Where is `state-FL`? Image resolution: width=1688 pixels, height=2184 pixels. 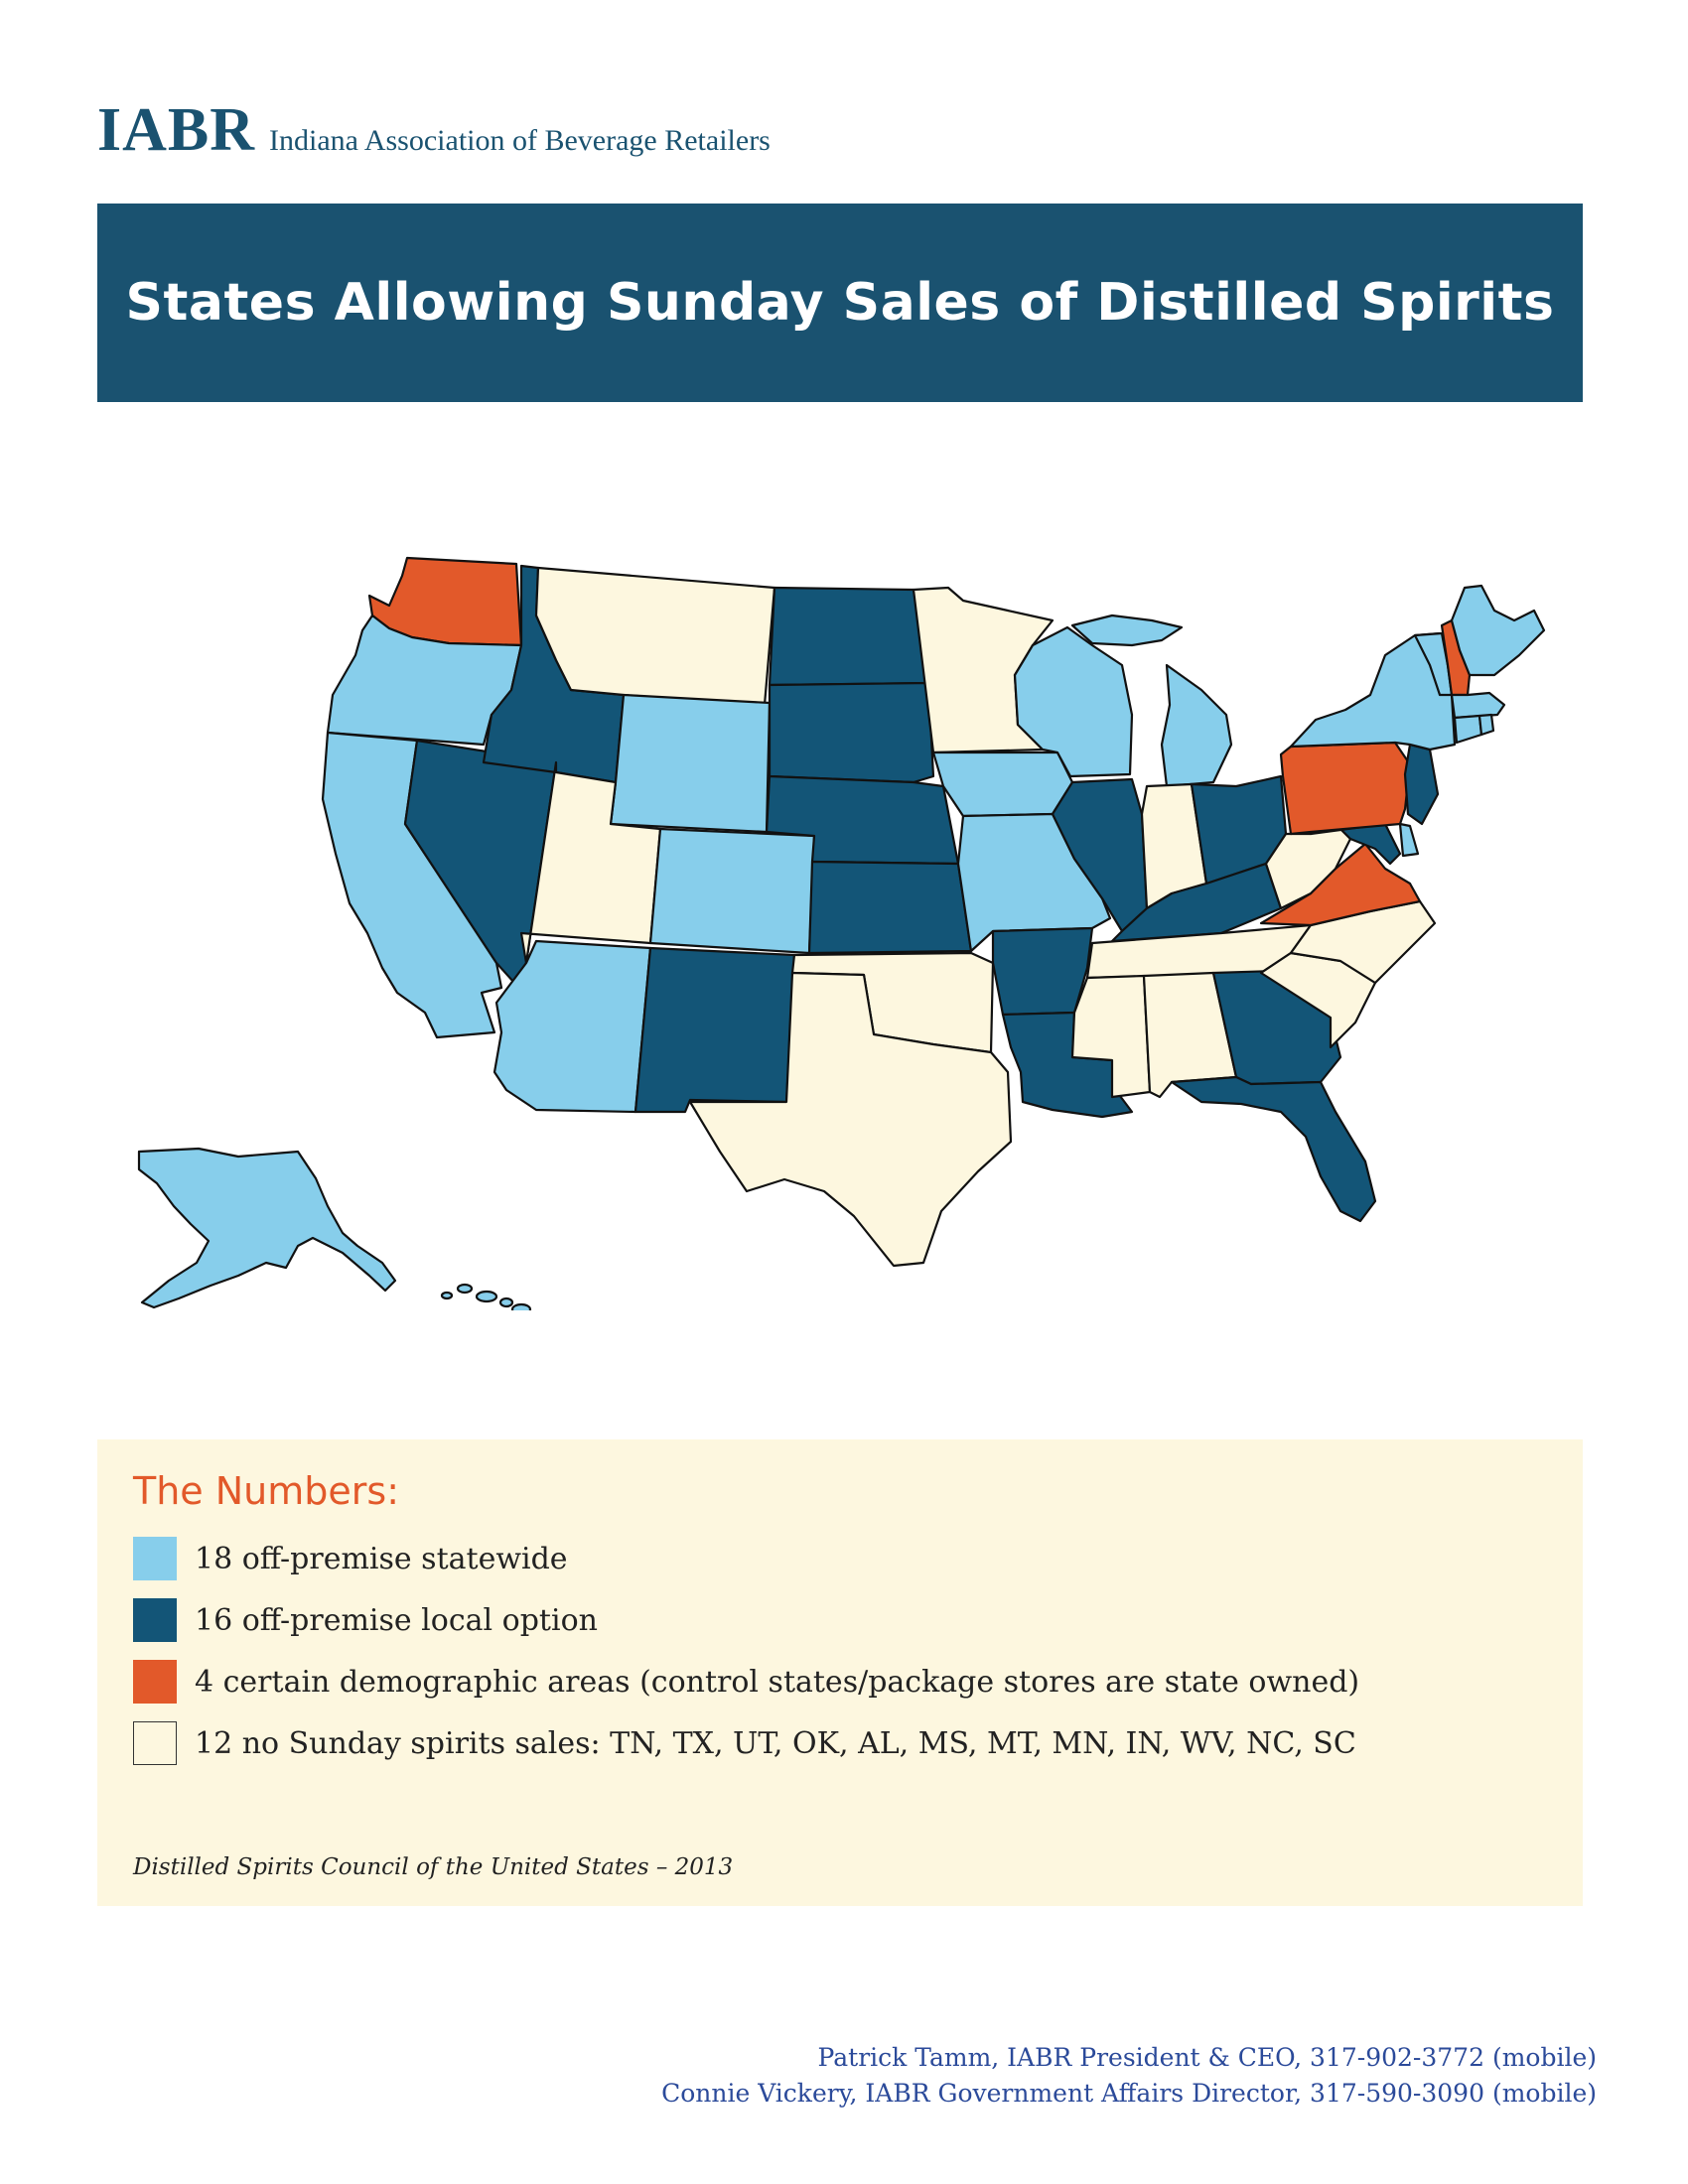 state-FL is located at coordinates (1273, 1149).